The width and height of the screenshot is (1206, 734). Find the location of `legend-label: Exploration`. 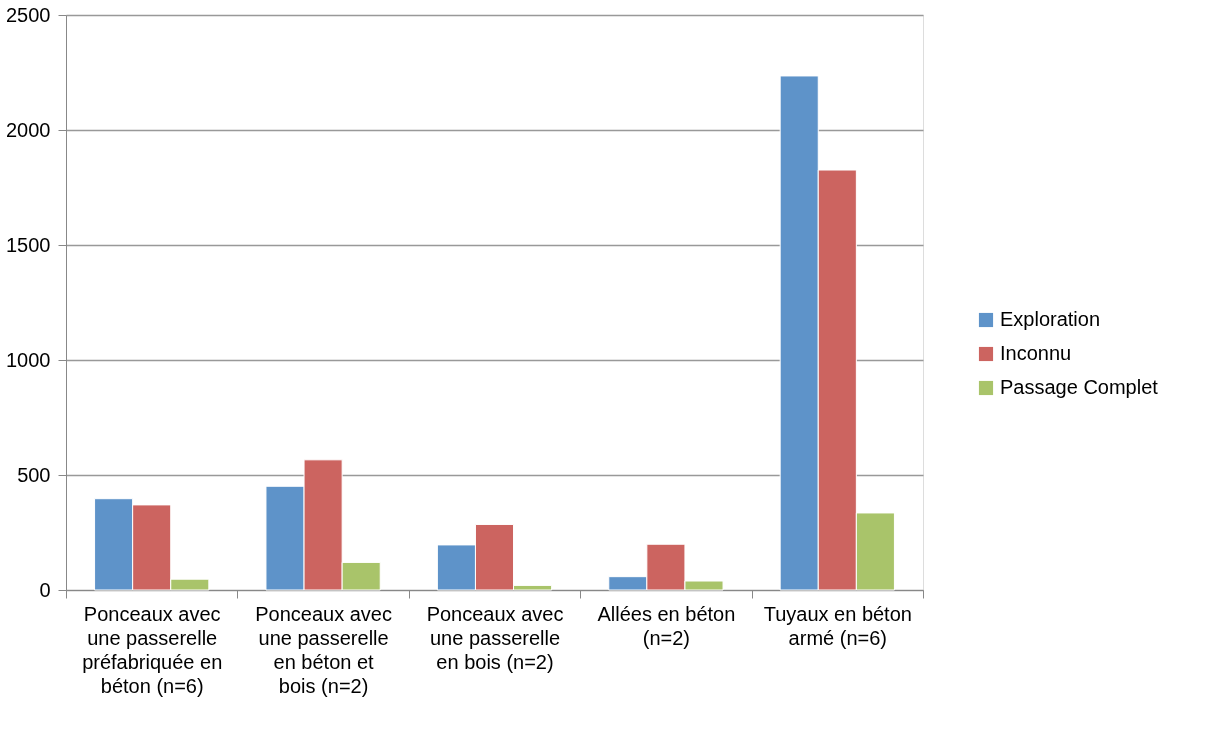

legend-label: Exploration is located at coordinates (1050, 319).